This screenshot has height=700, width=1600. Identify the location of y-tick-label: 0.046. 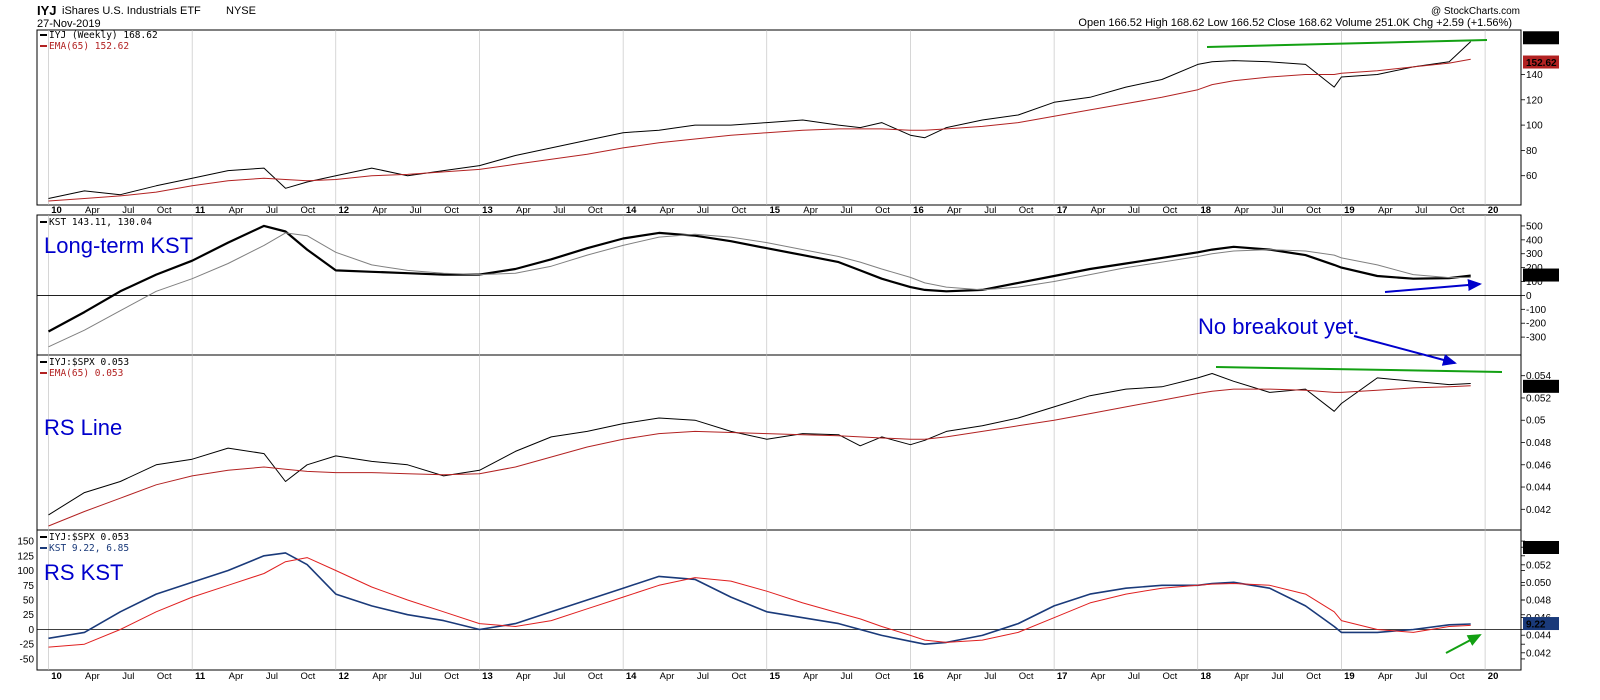
(1538, 465).